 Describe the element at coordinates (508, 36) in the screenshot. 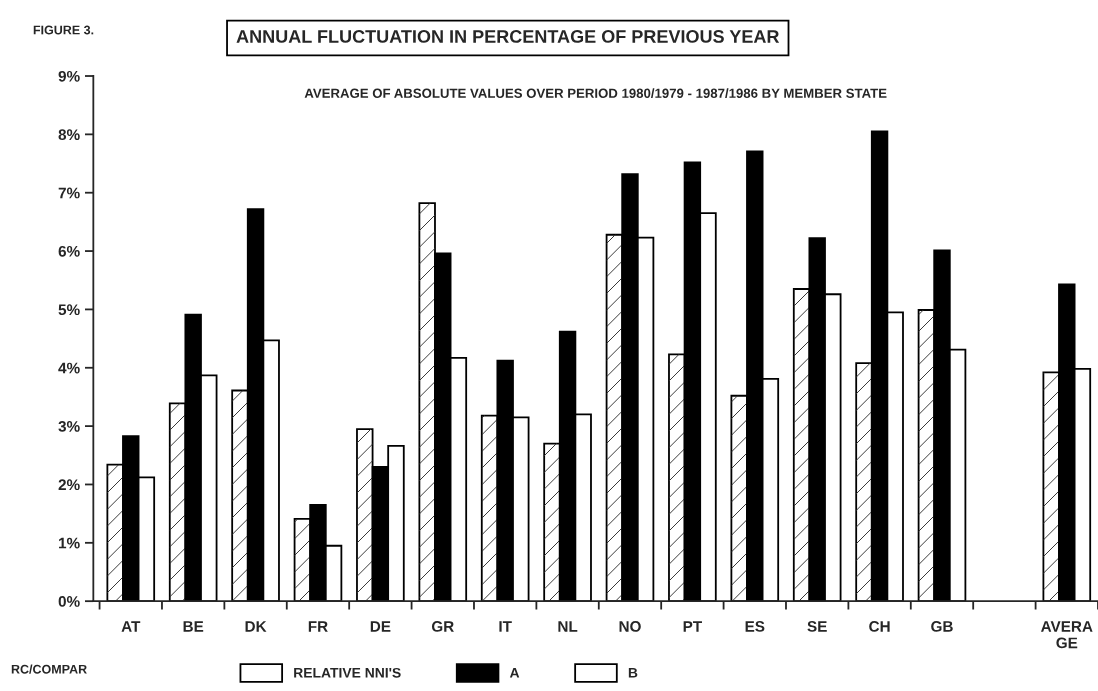

I see `chart-title: ANNUAL FLUCTUATION IN PERCENTAGE OF PREVIOUS YEAR` at that location.